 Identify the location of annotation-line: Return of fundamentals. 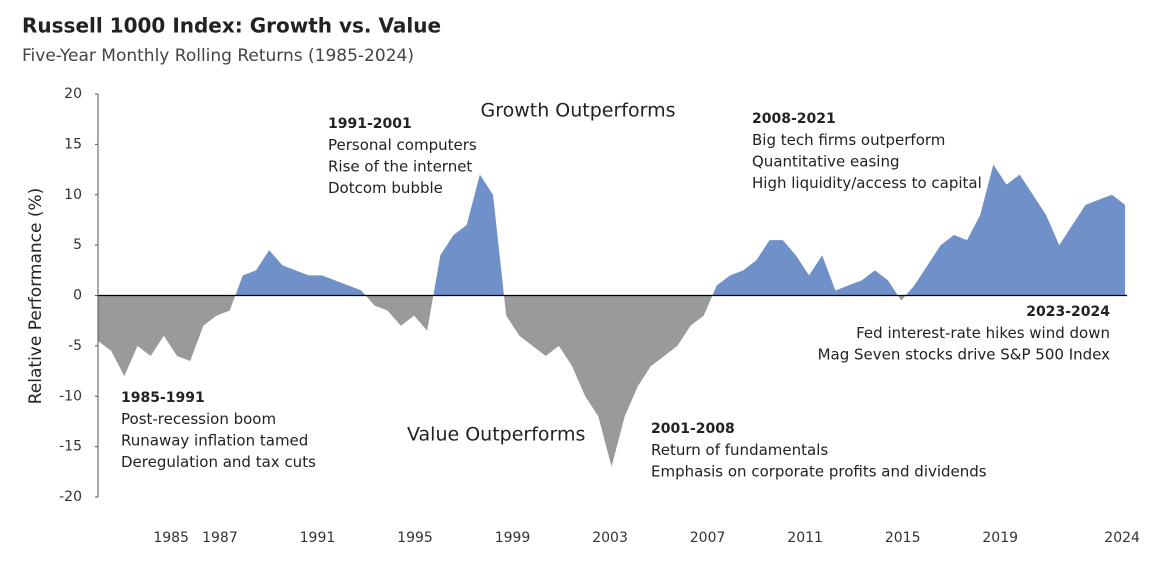
(739, 450).